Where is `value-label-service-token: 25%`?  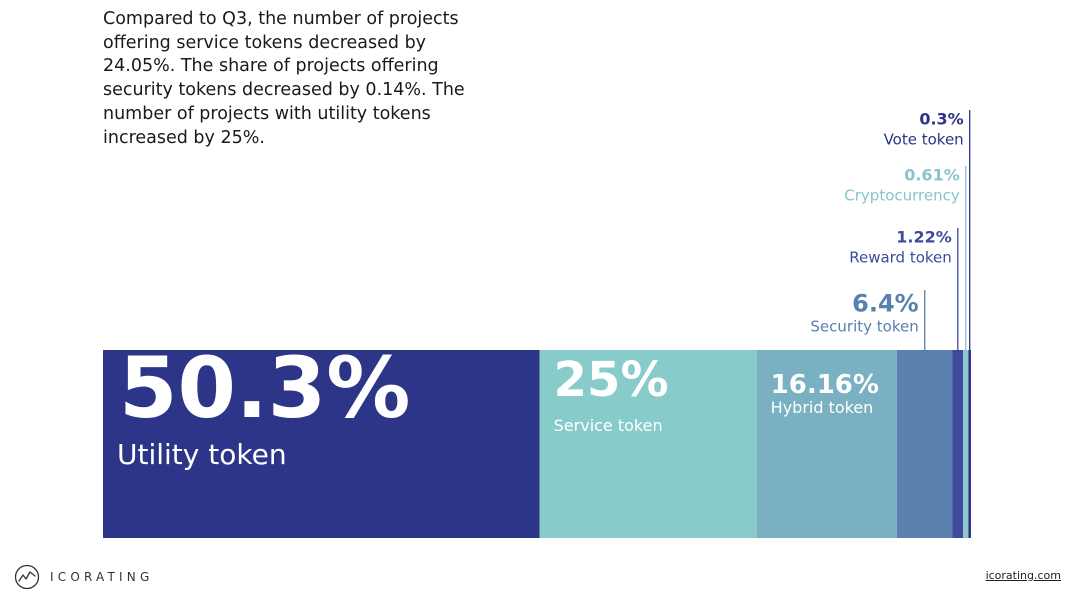 value-label-service-token: 25% is located at coordinates (611, 380).